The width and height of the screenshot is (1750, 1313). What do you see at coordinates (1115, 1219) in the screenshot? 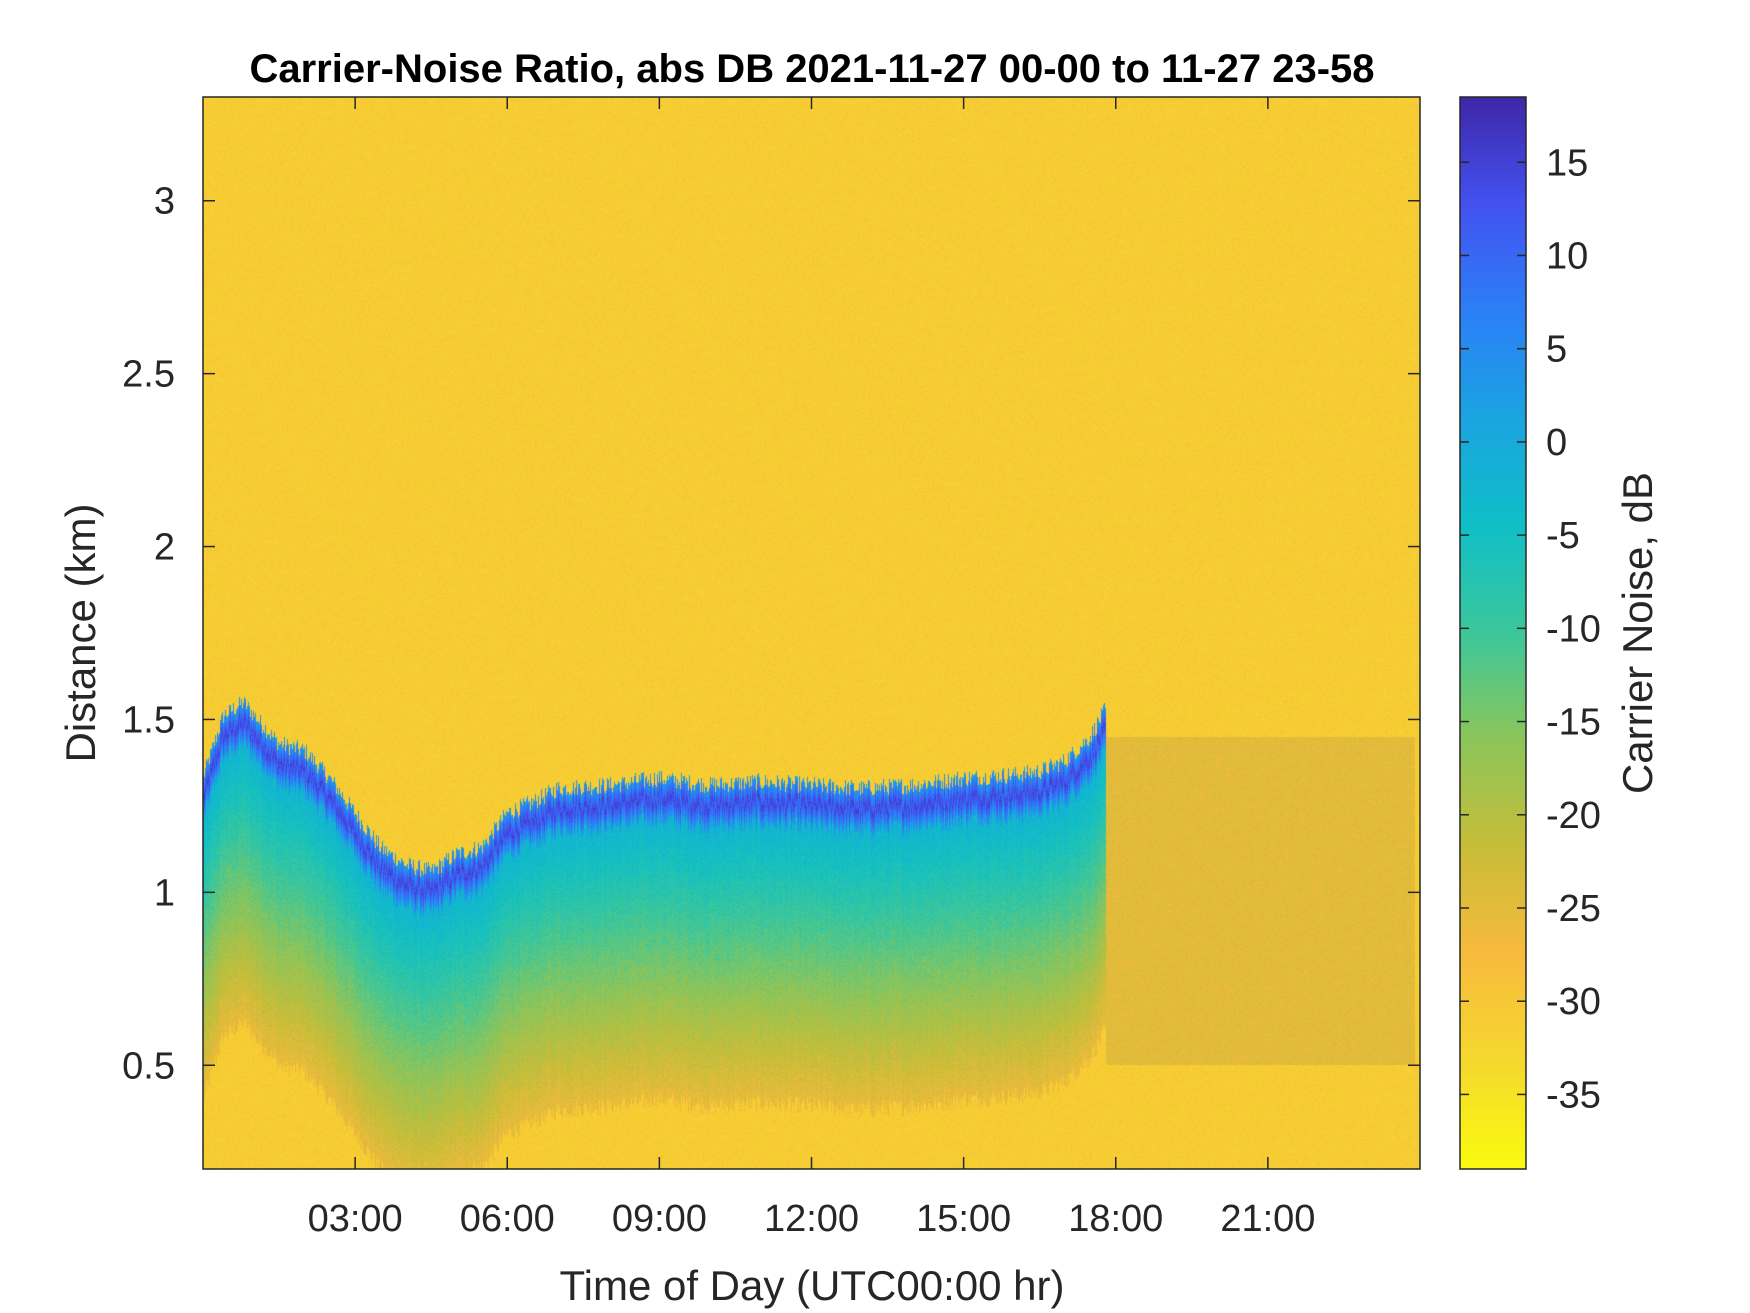
I see `x-tick-label: 18:00` at bounding box center [1115, 1219].